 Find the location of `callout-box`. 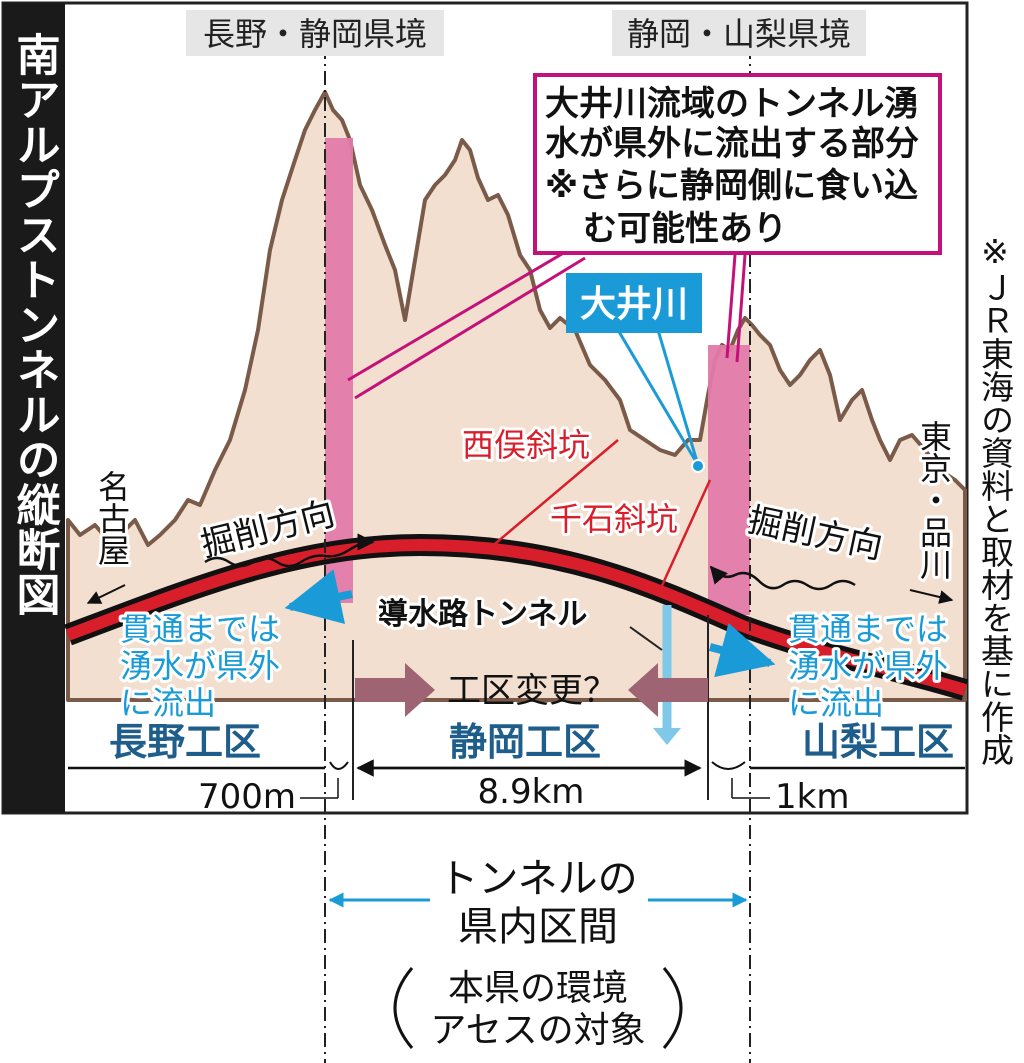

callout-box is located at coordinates (737, 164).